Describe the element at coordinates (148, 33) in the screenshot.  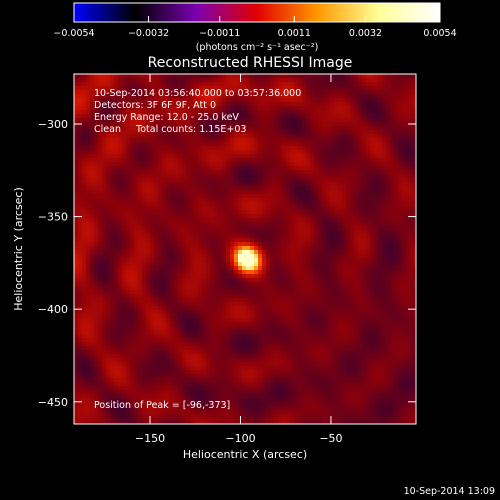
I see `colorbar-tick-label: −0.0032` at that location.